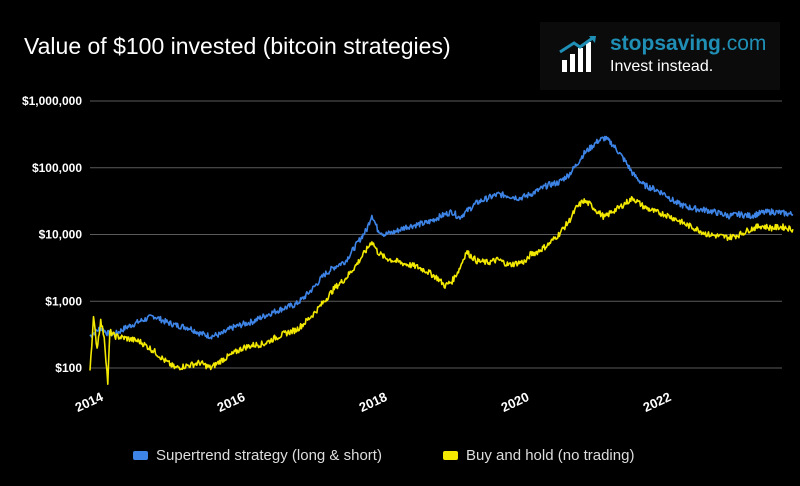  Describe the element at coordinates (63, 301) in the screenshot. I see `y-tick-label: $1,000` at that location.